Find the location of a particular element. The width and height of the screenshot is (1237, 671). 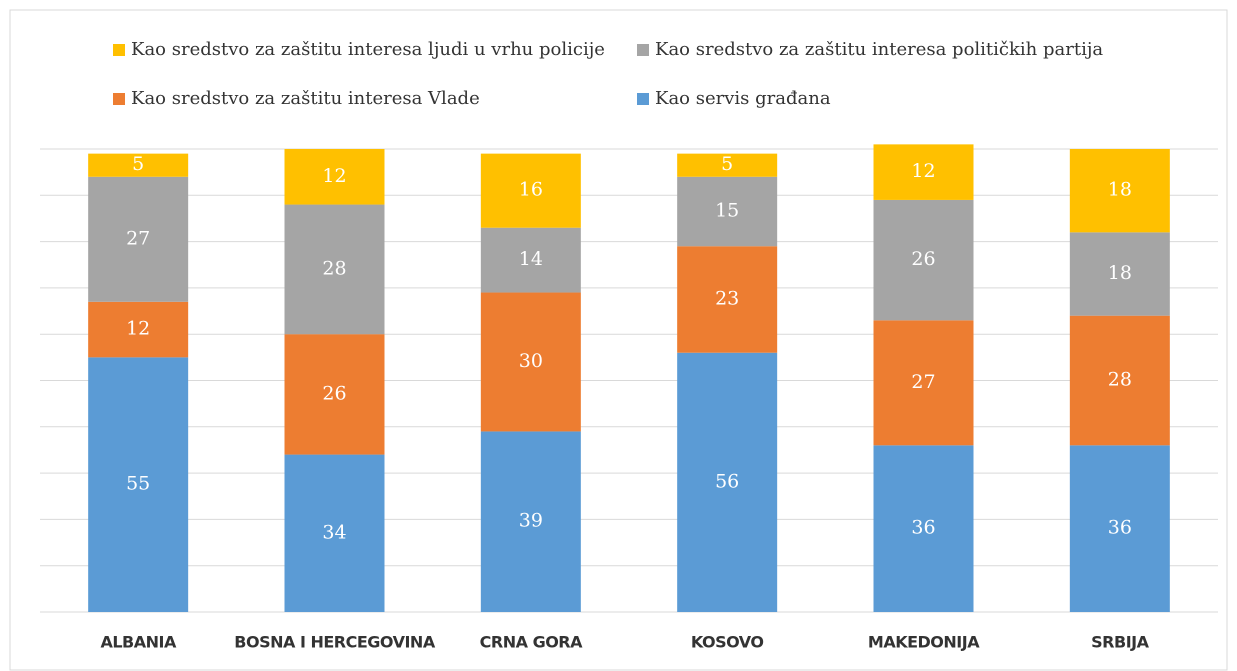

x-tick-label: BOSNA I HERCEGOVINA is located at coordinates (335, 642).